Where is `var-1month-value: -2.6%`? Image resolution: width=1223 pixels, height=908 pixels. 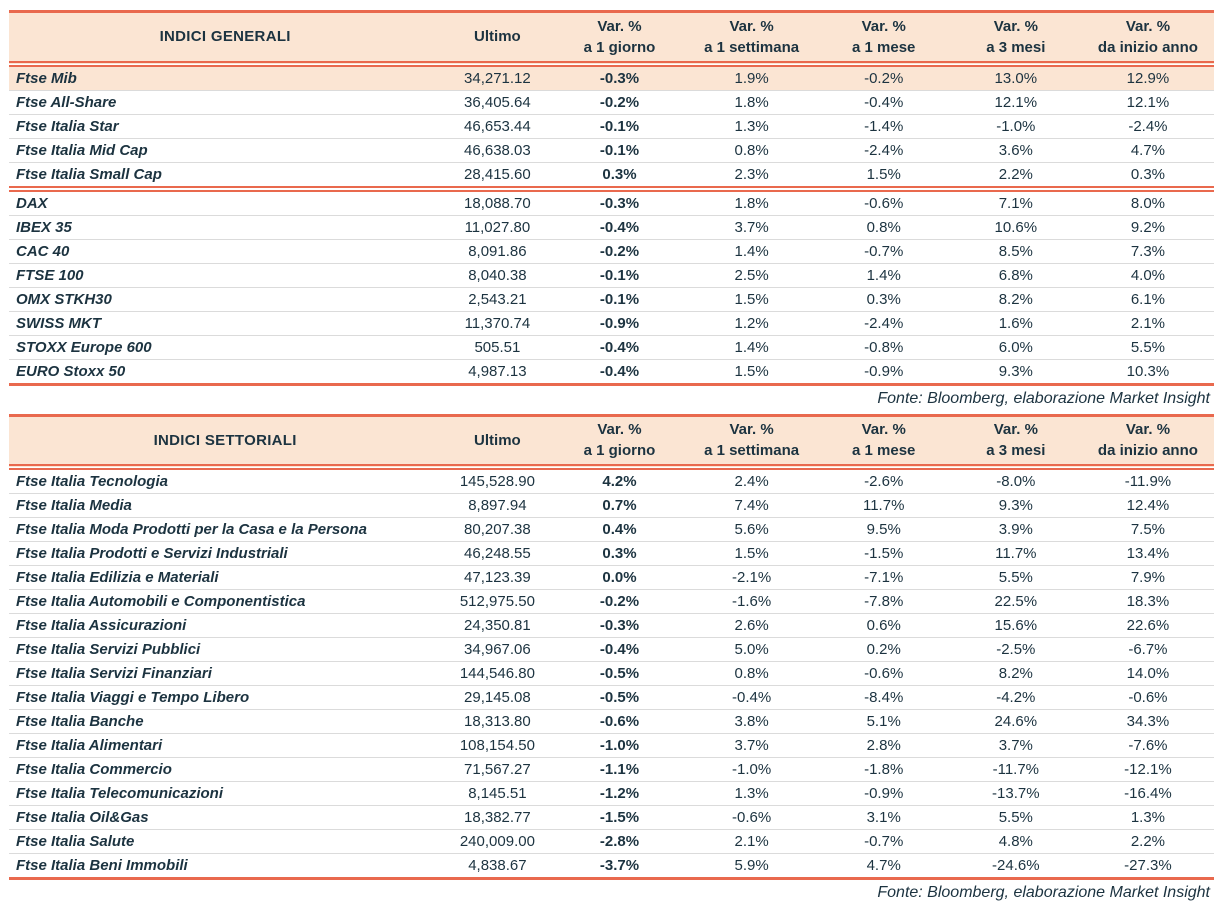 var-1month-value: -2.6% is located at coordinates (884, 480).